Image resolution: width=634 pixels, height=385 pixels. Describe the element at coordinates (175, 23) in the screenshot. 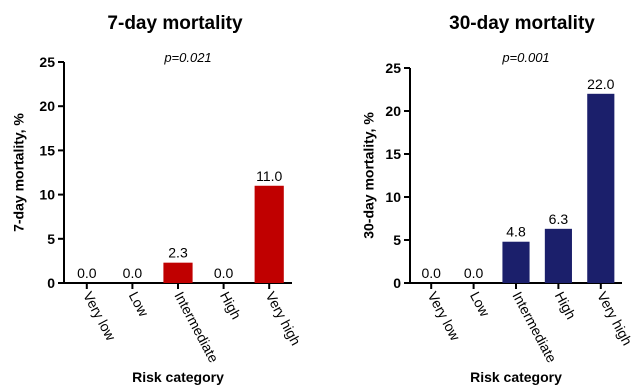

I see `chart-title: 7-day mortality` at that location.